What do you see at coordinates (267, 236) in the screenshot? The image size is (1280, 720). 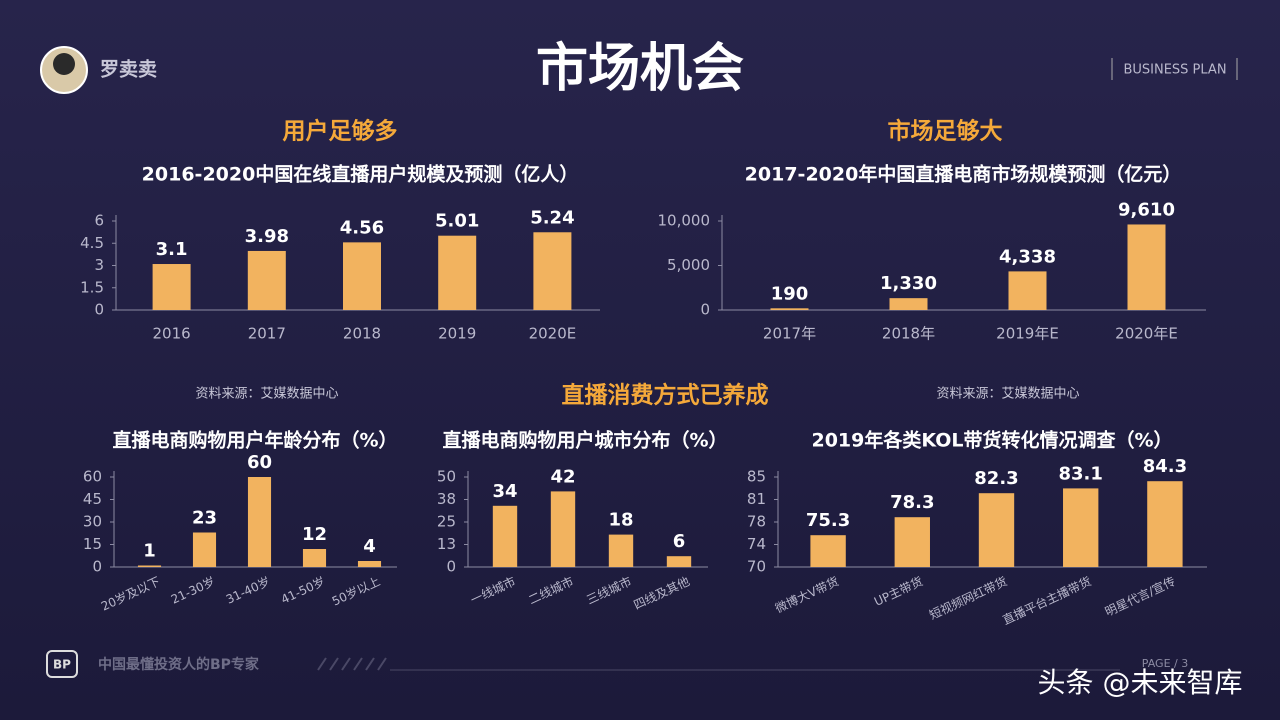 I see `data-label: 3.98` at bounding box center [267, 236].